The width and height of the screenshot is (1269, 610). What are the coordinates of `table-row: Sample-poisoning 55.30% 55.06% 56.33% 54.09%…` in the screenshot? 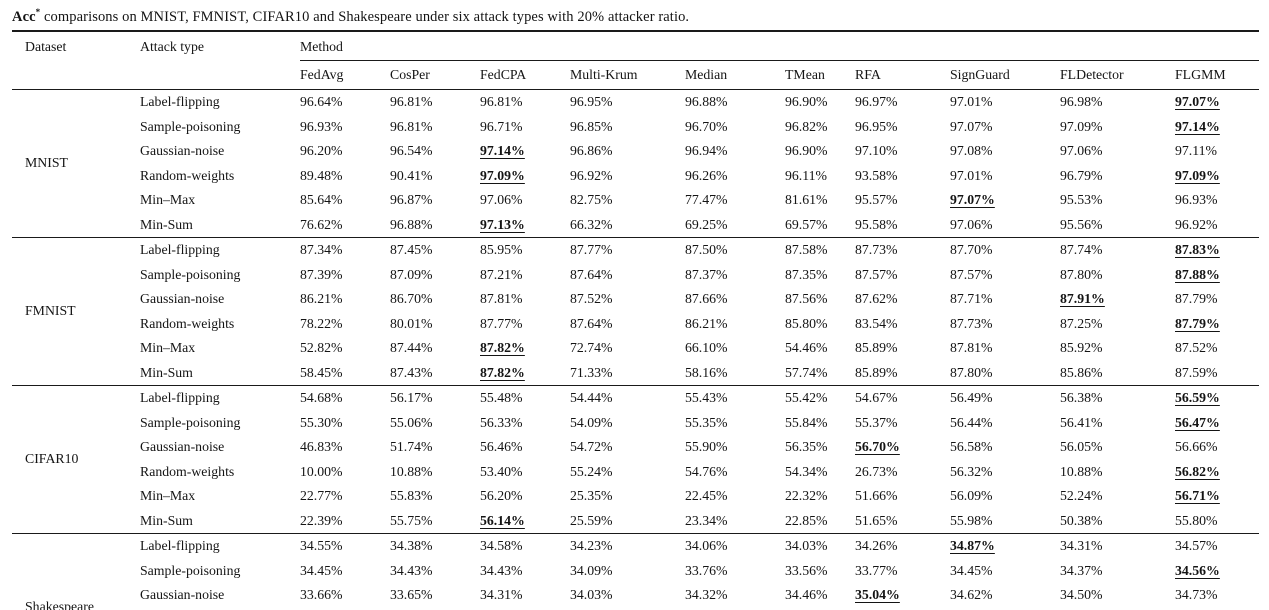 It's located at (635, 422).